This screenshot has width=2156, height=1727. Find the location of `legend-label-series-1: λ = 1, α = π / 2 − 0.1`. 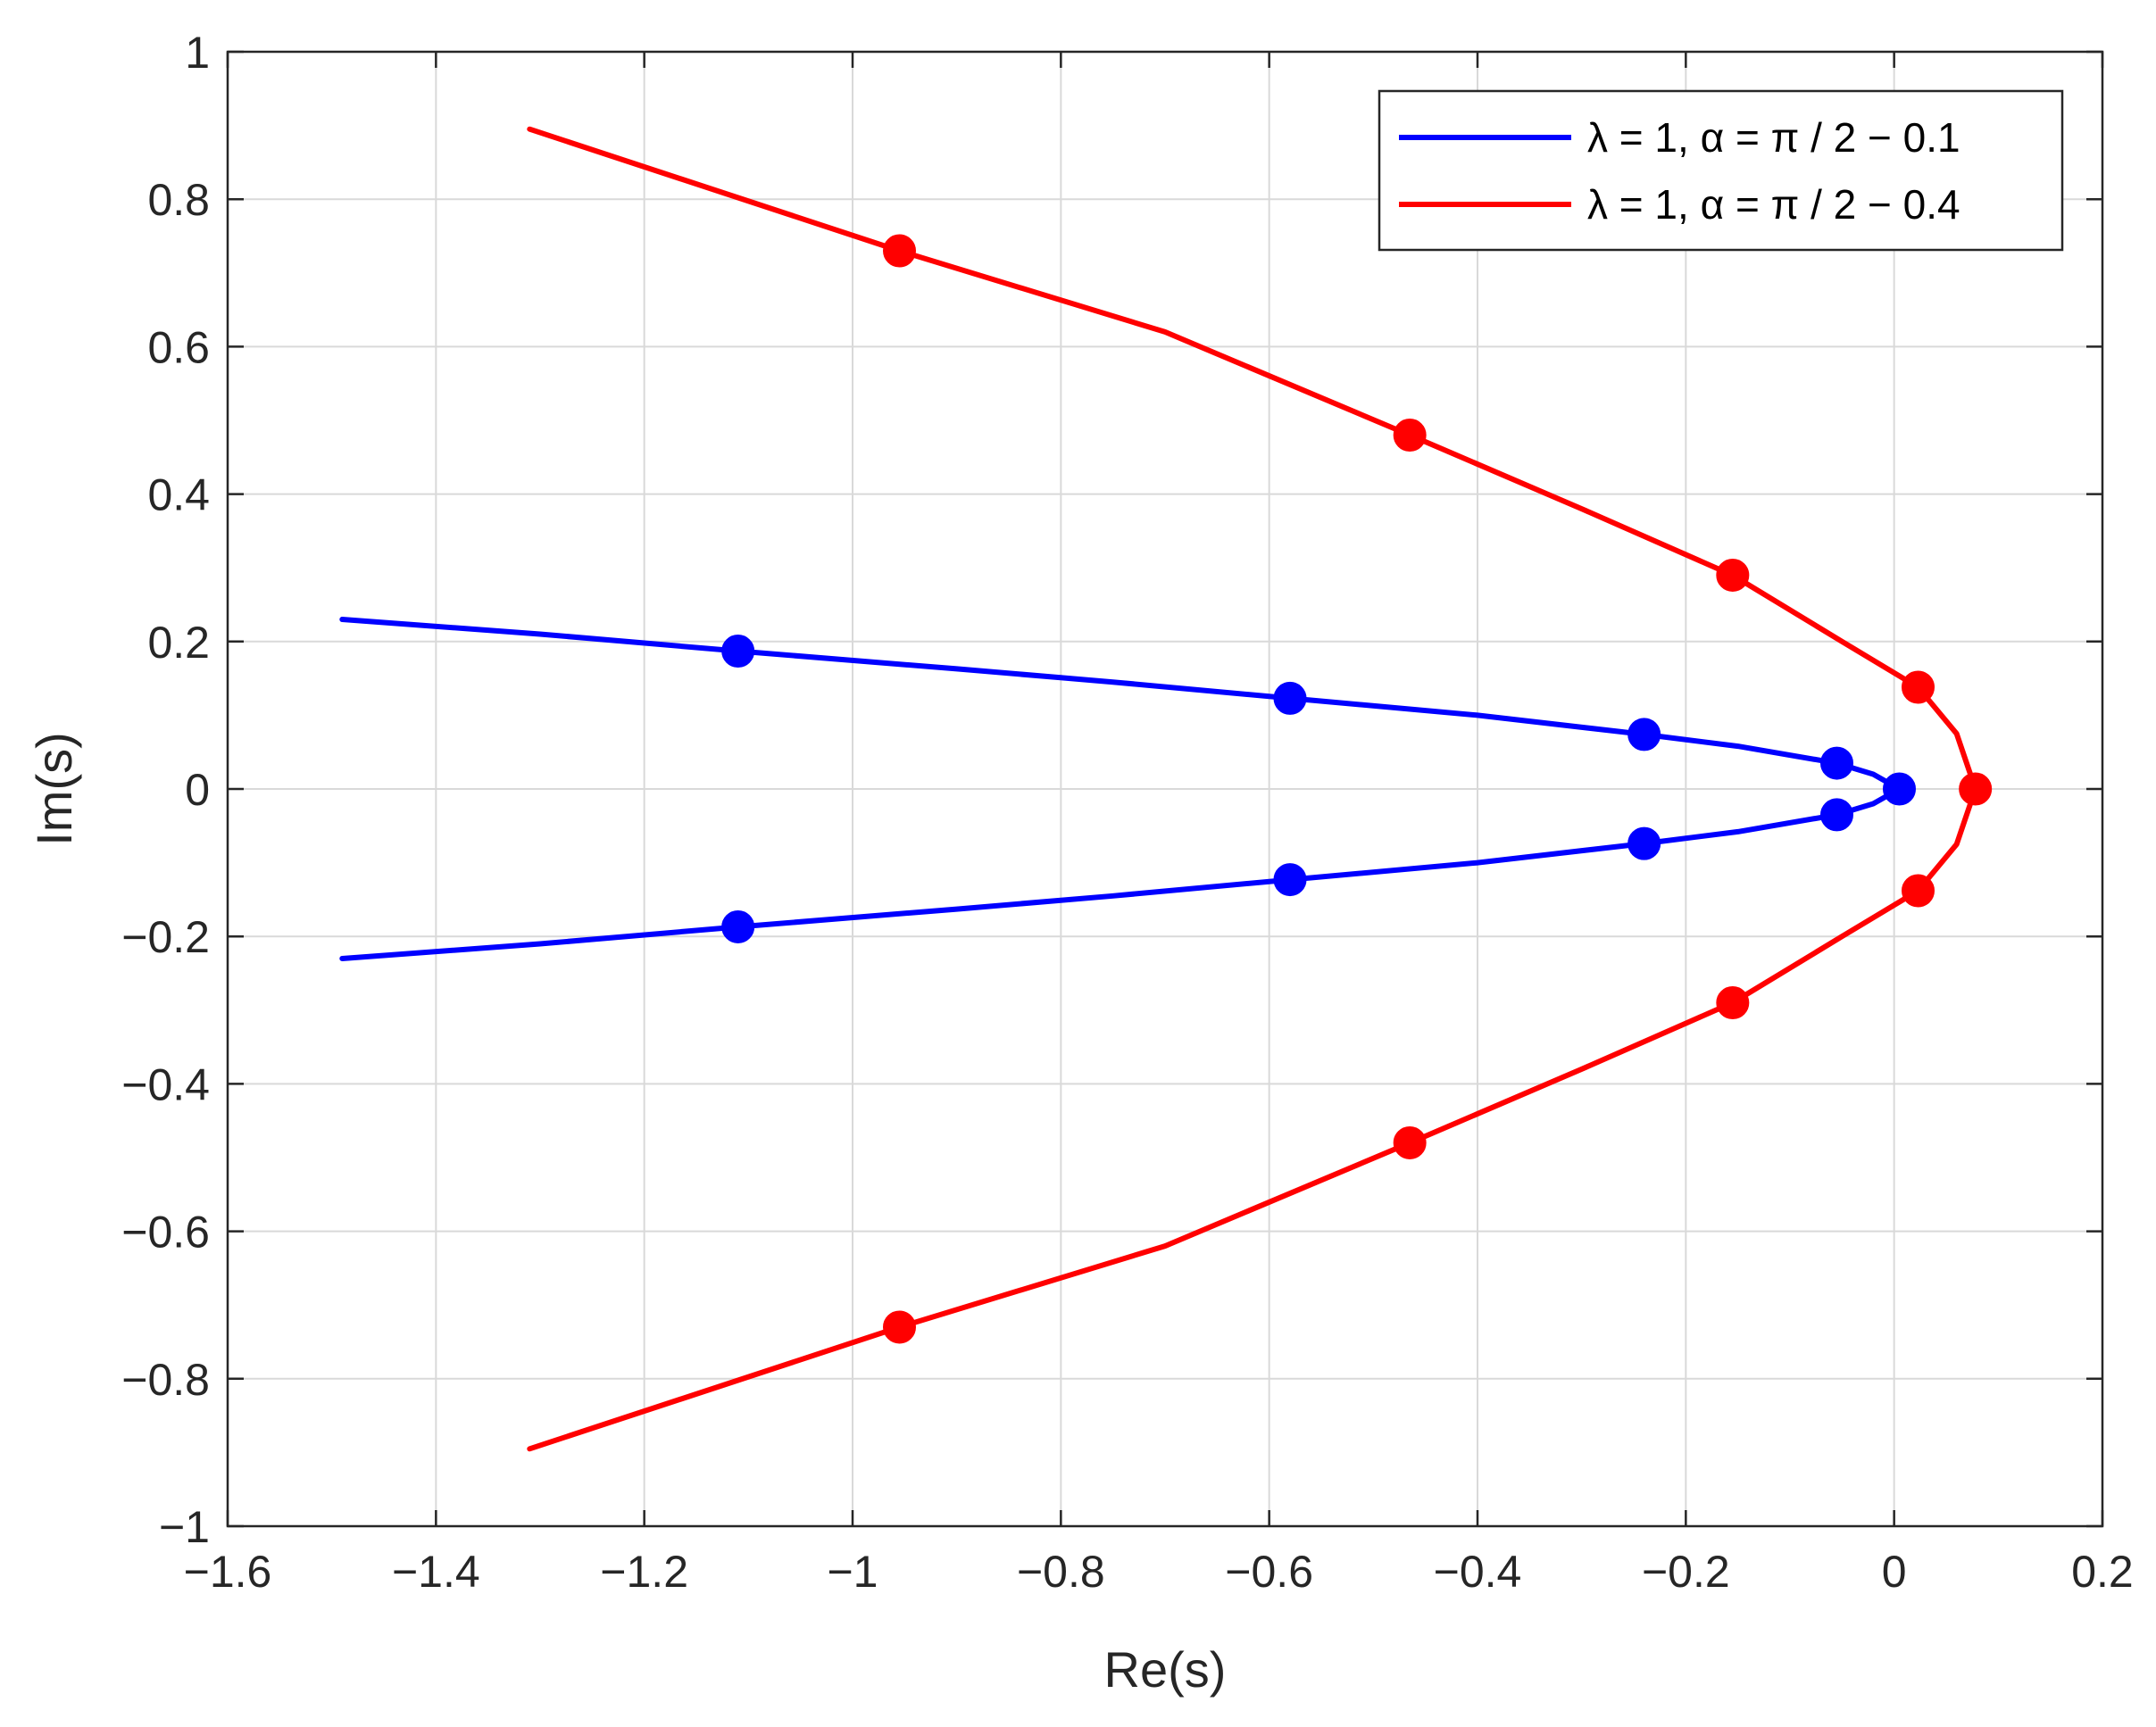

legend-label-series-1: λ = 1, α = π / 2 − 0.1 is located at coordinates (1773, 138).